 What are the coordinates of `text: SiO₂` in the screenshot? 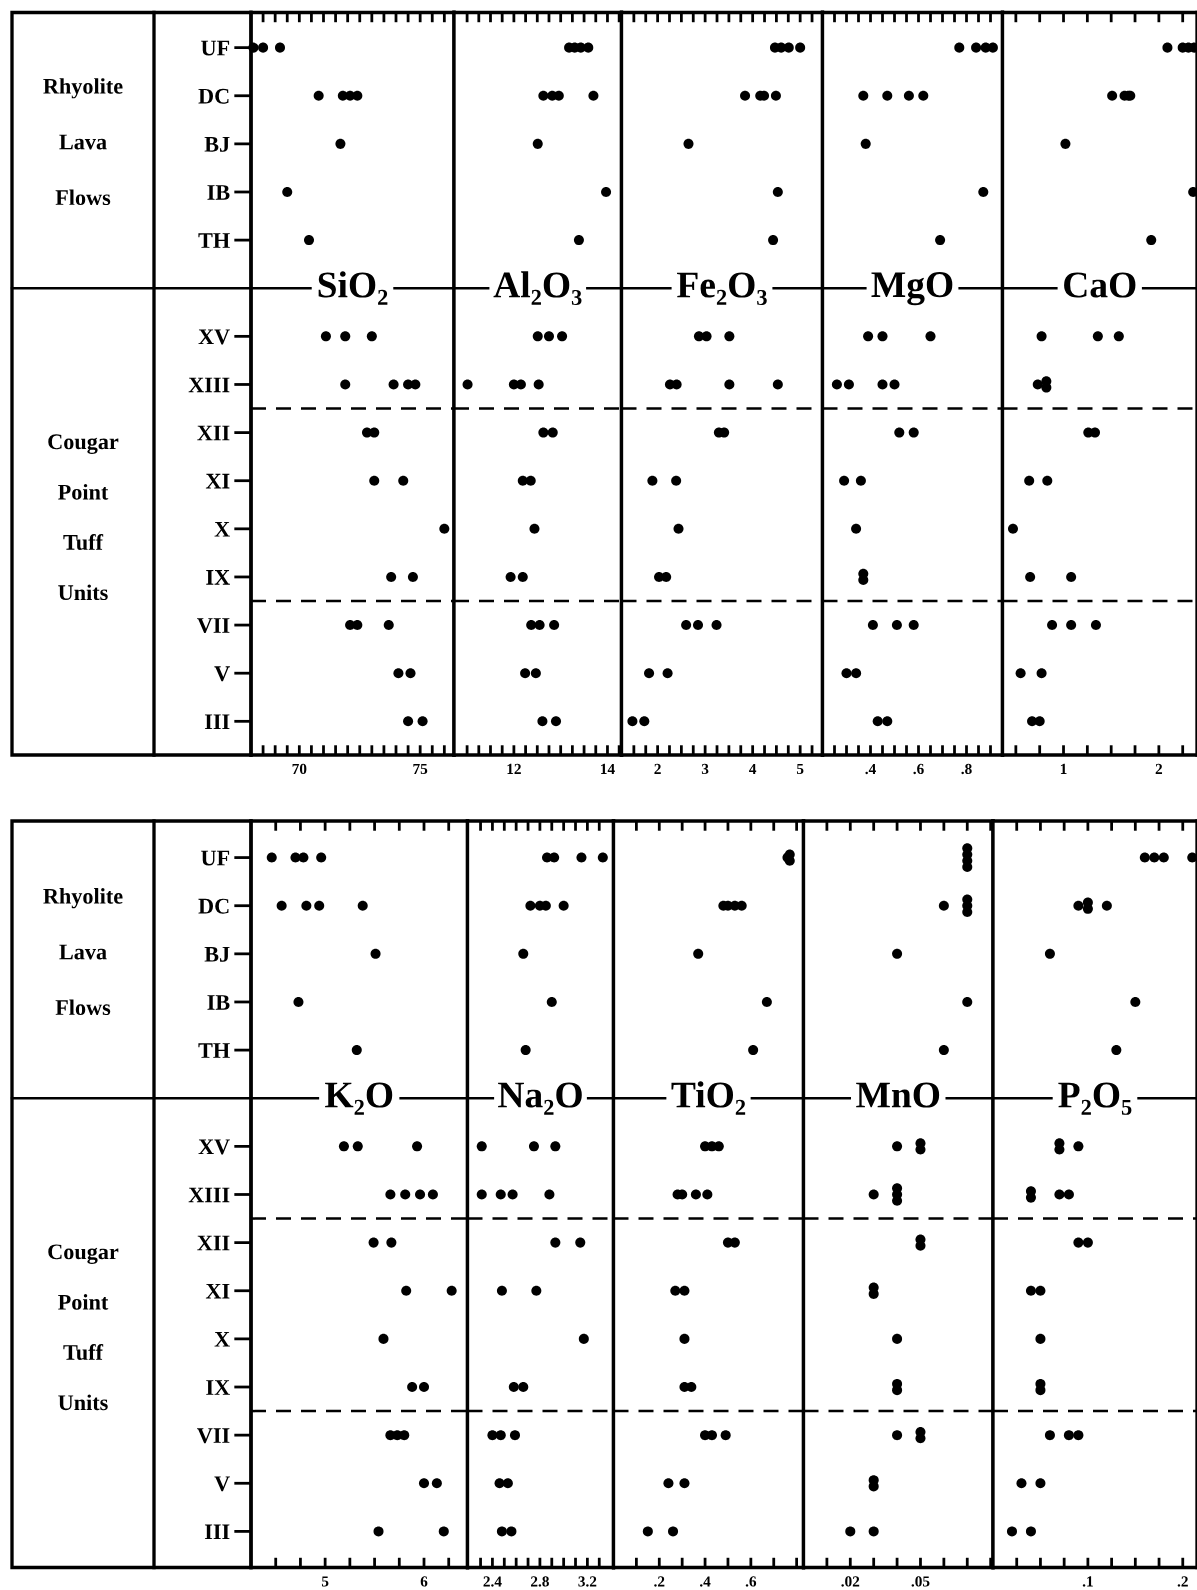 It's located at (353, 288).